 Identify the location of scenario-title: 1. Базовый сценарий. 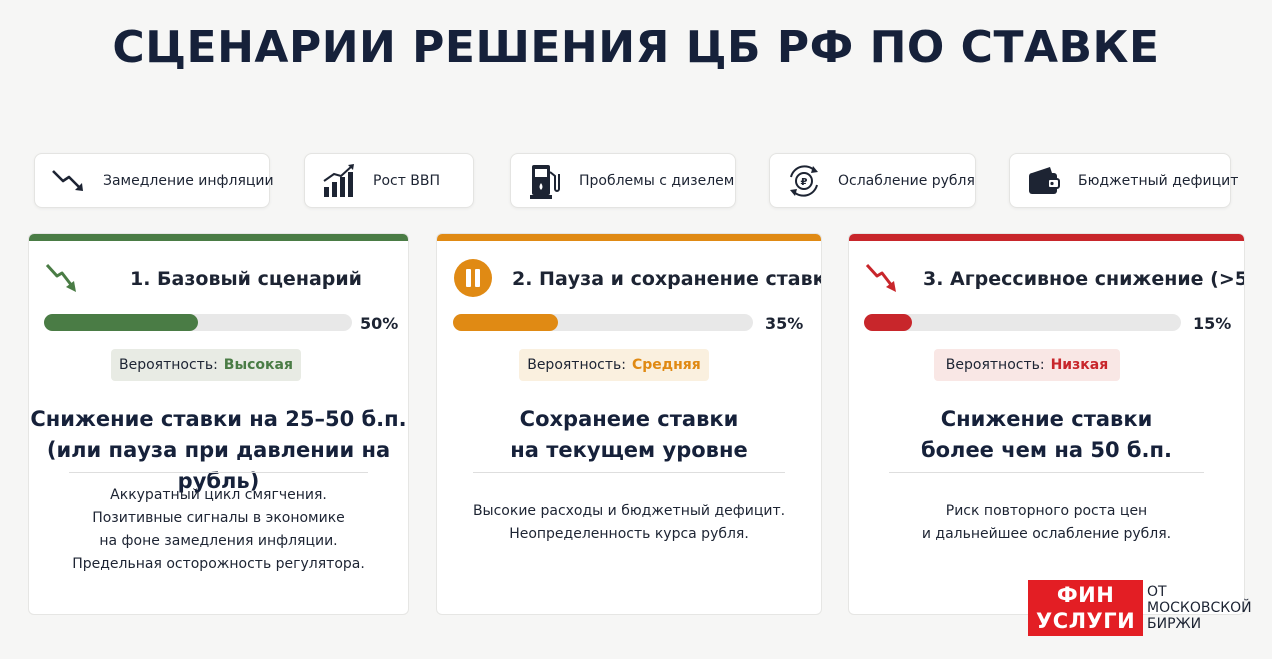
(246, 279).